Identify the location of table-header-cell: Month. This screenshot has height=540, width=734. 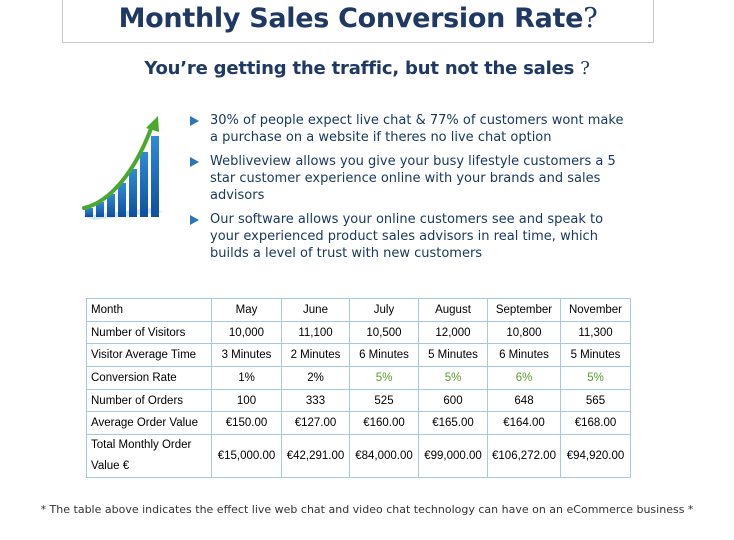
(149, 310).